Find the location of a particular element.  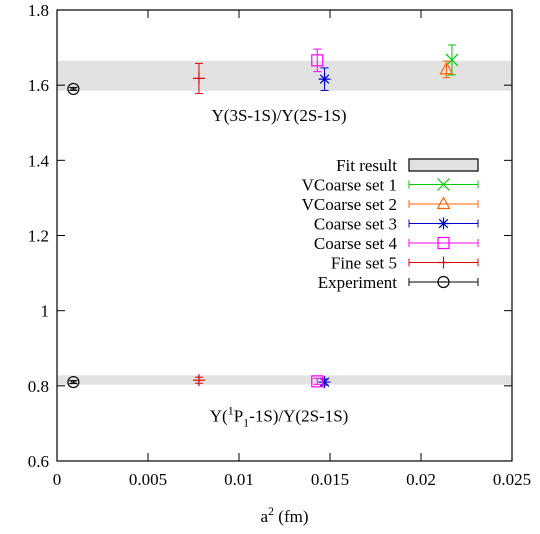

annotation-part: P is located at coordinates (238, 416).